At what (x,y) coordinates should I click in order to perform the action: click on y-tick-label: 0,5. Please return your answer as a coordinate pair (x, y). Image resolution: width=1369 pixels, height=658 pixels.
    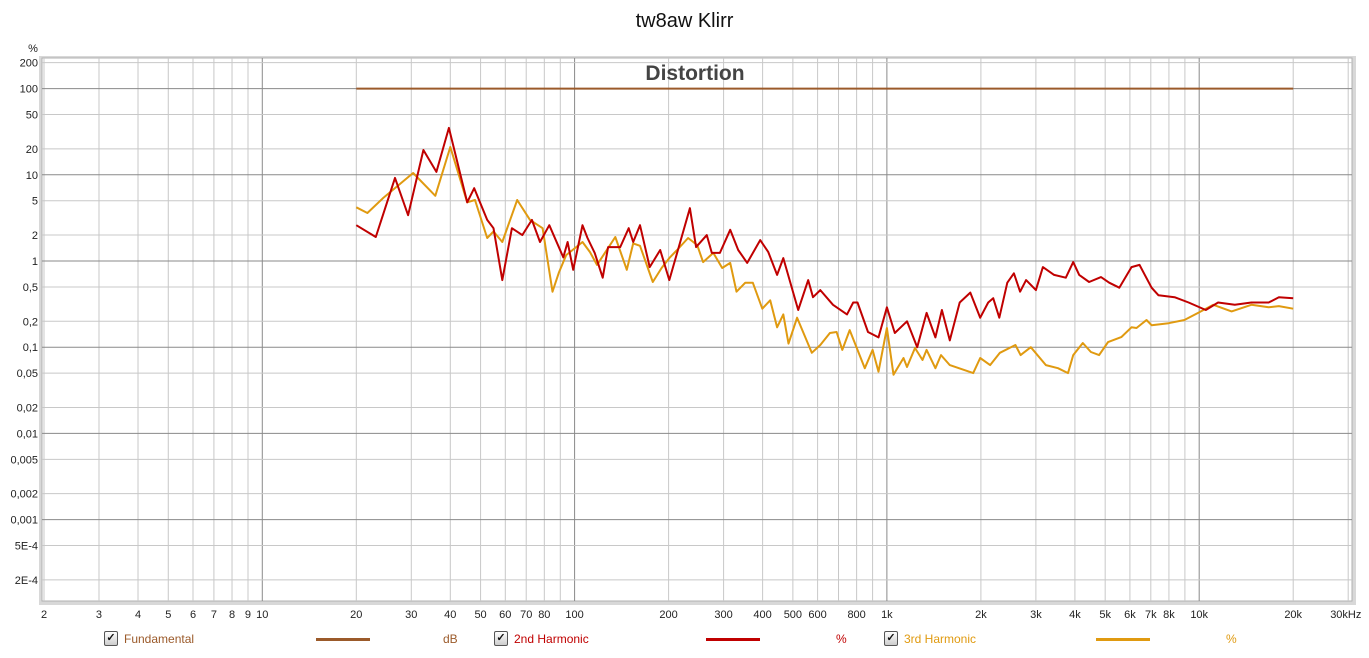
    Looking at the image, I should click on (30, 288).